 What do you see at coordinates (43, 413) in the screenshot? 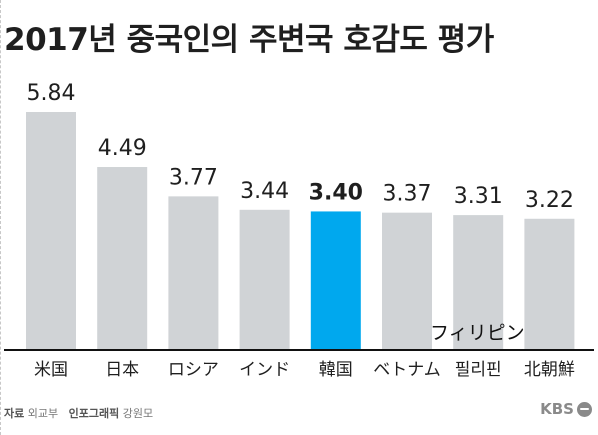
I see `source-value: 외교부` at bounding box center [43, 413].